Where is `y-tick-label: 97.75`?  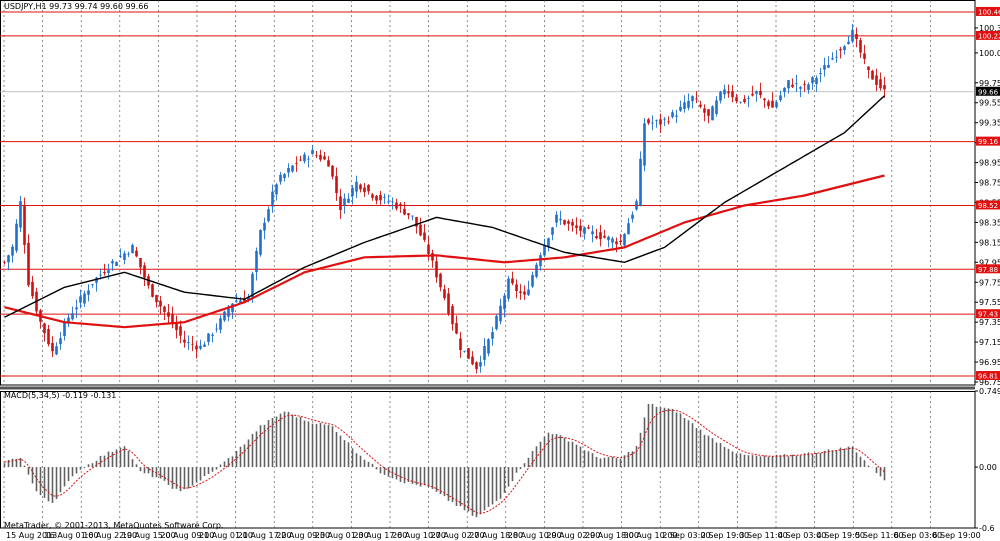
y-tick-label: 97.75 is located at coordinates (989, 282).